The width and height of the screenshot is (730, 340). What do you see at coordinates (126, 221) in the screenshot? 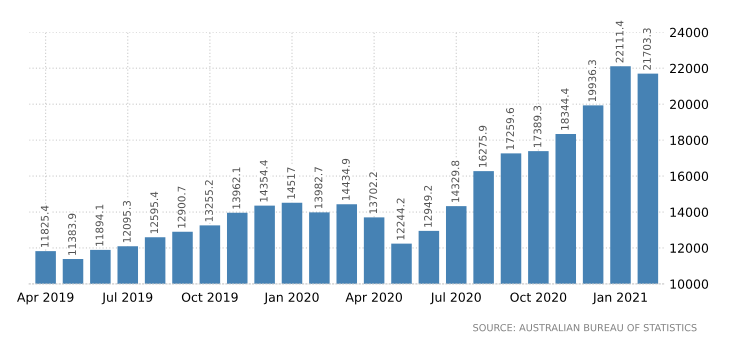
I see `data-label: 12095.3` at bounding box center [126, 221].